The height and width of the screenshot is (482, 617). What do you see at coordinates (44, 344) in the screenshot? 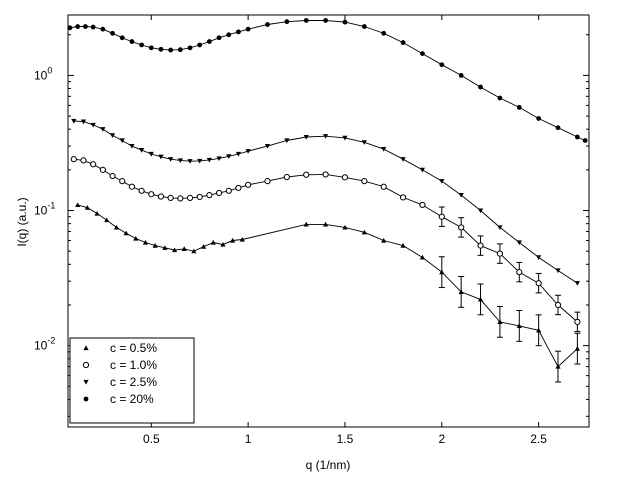
I see `y-tick-label: 10-2` at bounding box center [44, 344].